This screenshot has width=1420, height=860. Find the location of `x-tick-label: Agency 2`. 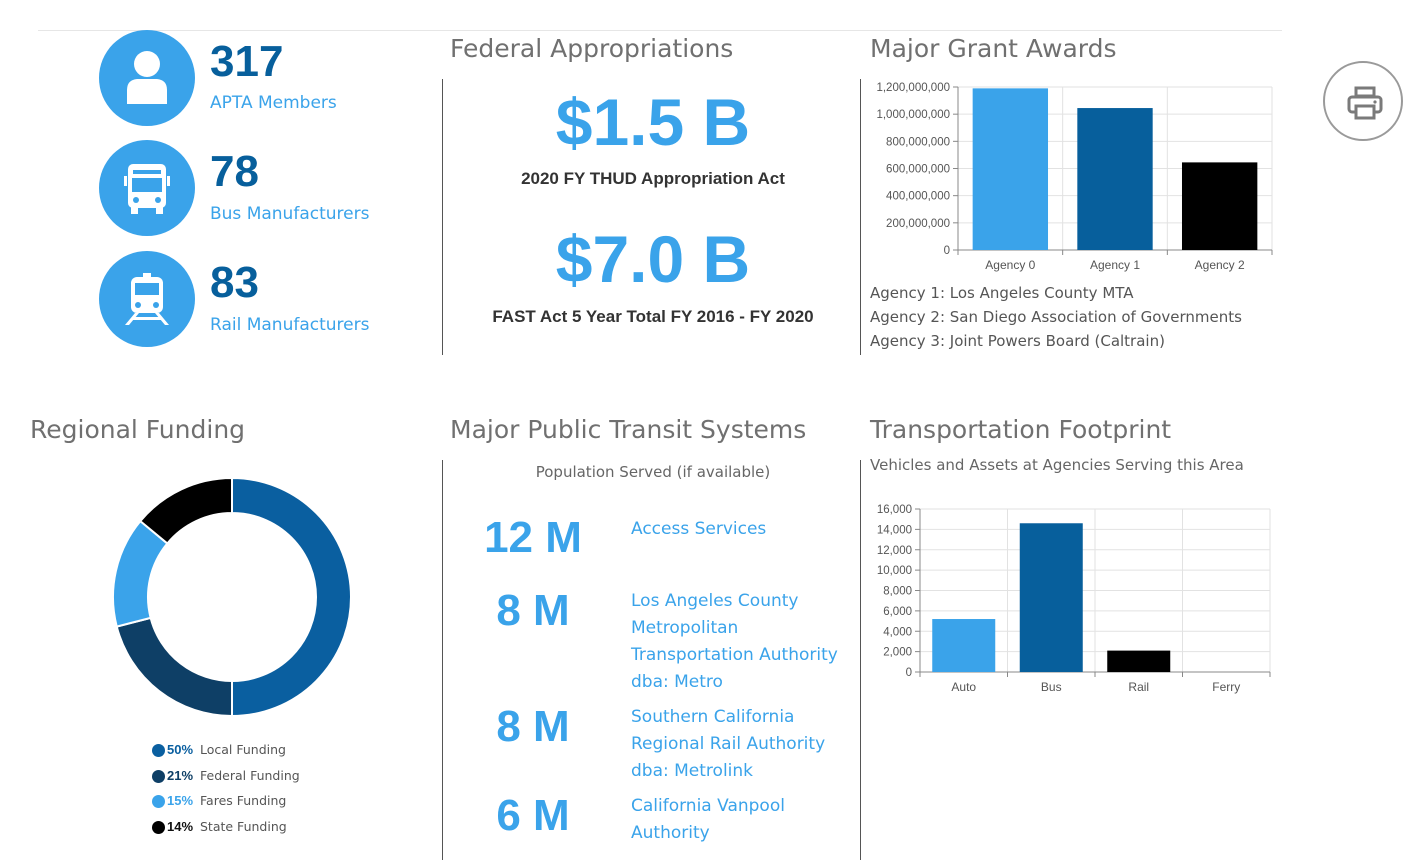

x-tick-label: Agency 2 is located at coordinates (1220, 265).